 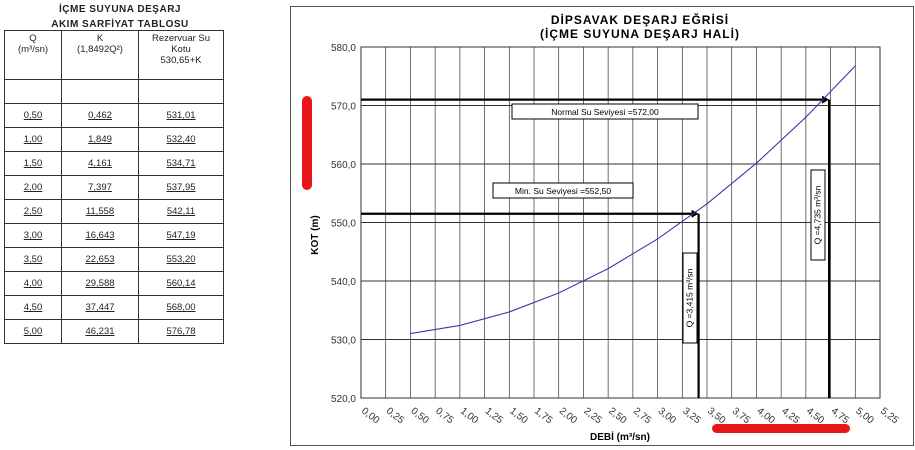 I want to click on table-cell: 1,00, so click(x=33, y=139).